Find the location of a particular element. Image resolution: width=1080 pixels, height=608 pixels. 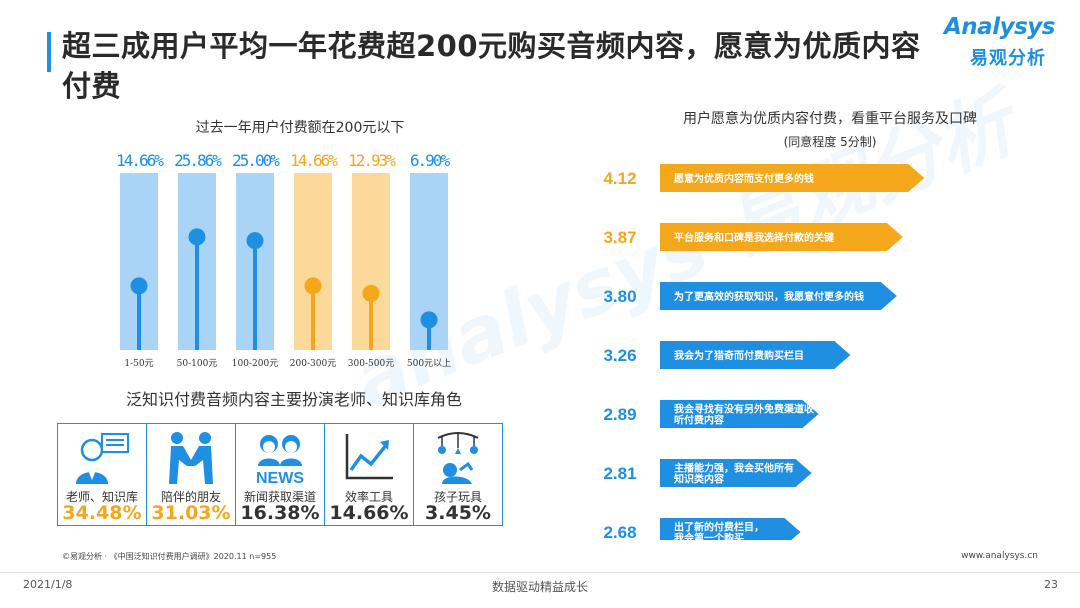

score-category-line: 出了新的付费栏目， is located at coordinates (719, 527).